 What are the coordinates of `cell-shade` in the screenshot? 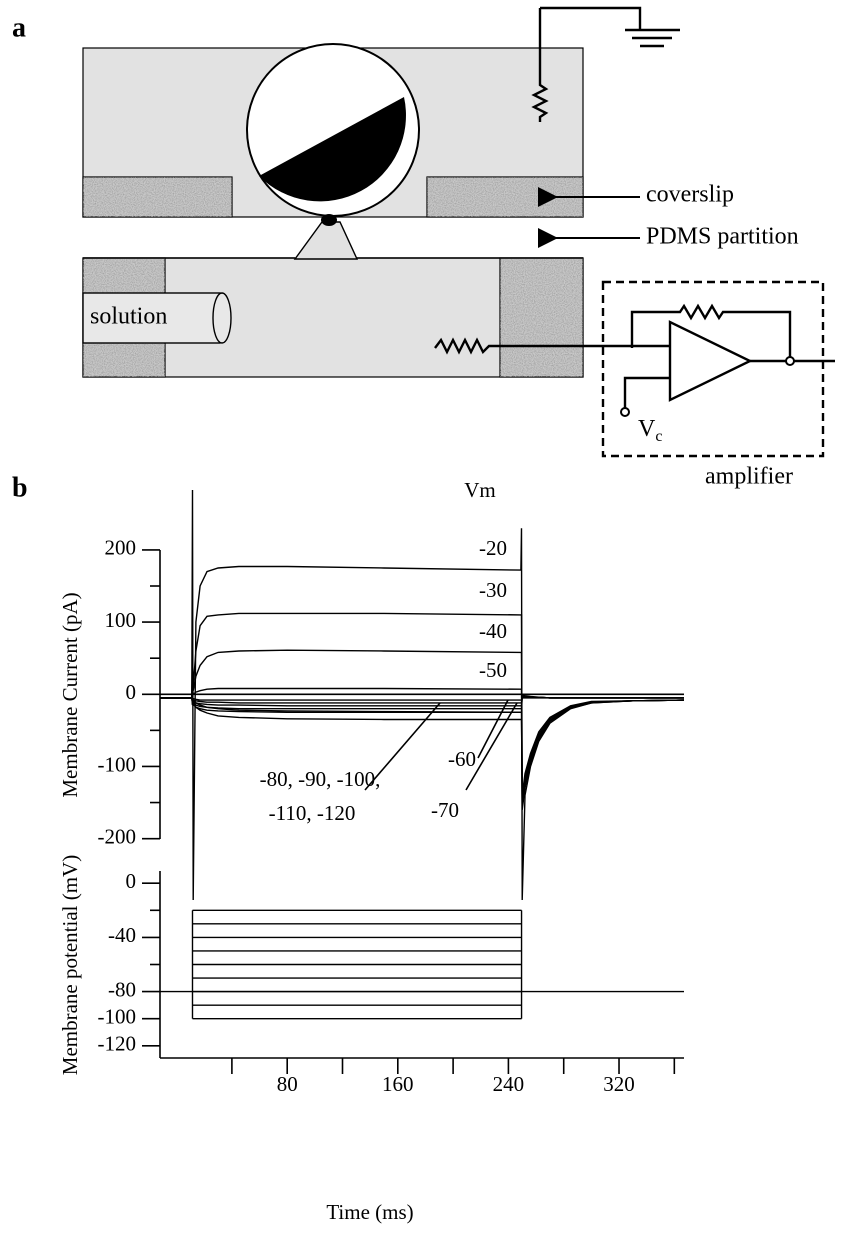 It's located at (332, 149).